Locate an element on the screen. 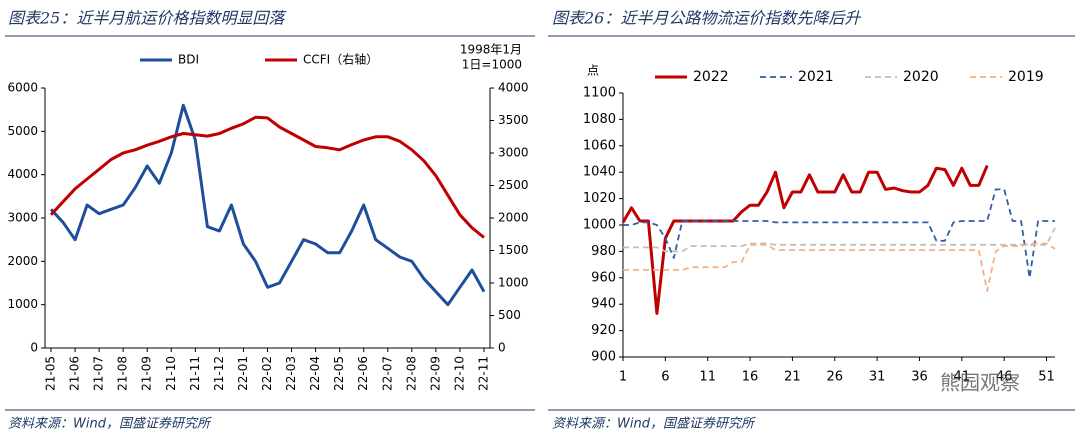 This screenshot has width=1080, height=440. y-tick-label: 1100 is located at coordinates (599, 93).